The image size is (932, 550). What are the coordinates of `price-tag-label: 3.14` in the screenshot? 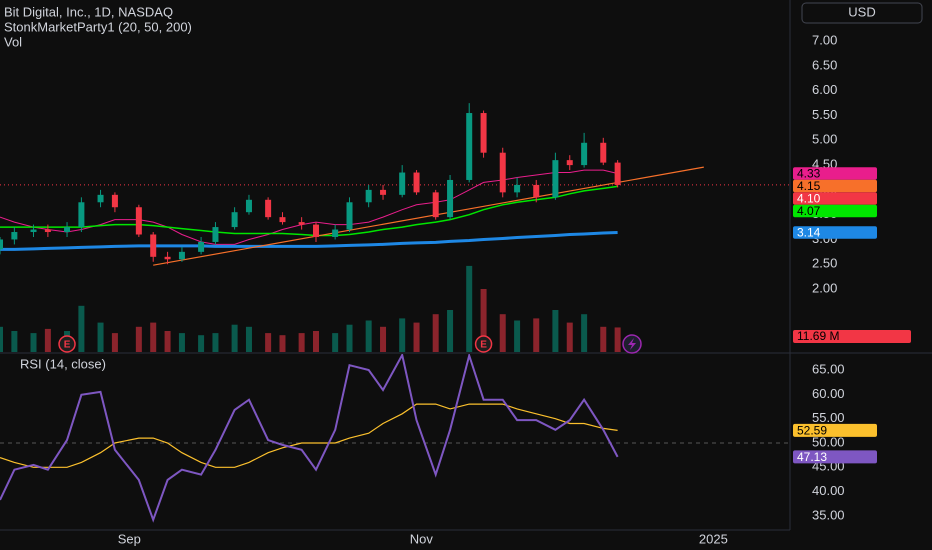 It's located at (809, 233).